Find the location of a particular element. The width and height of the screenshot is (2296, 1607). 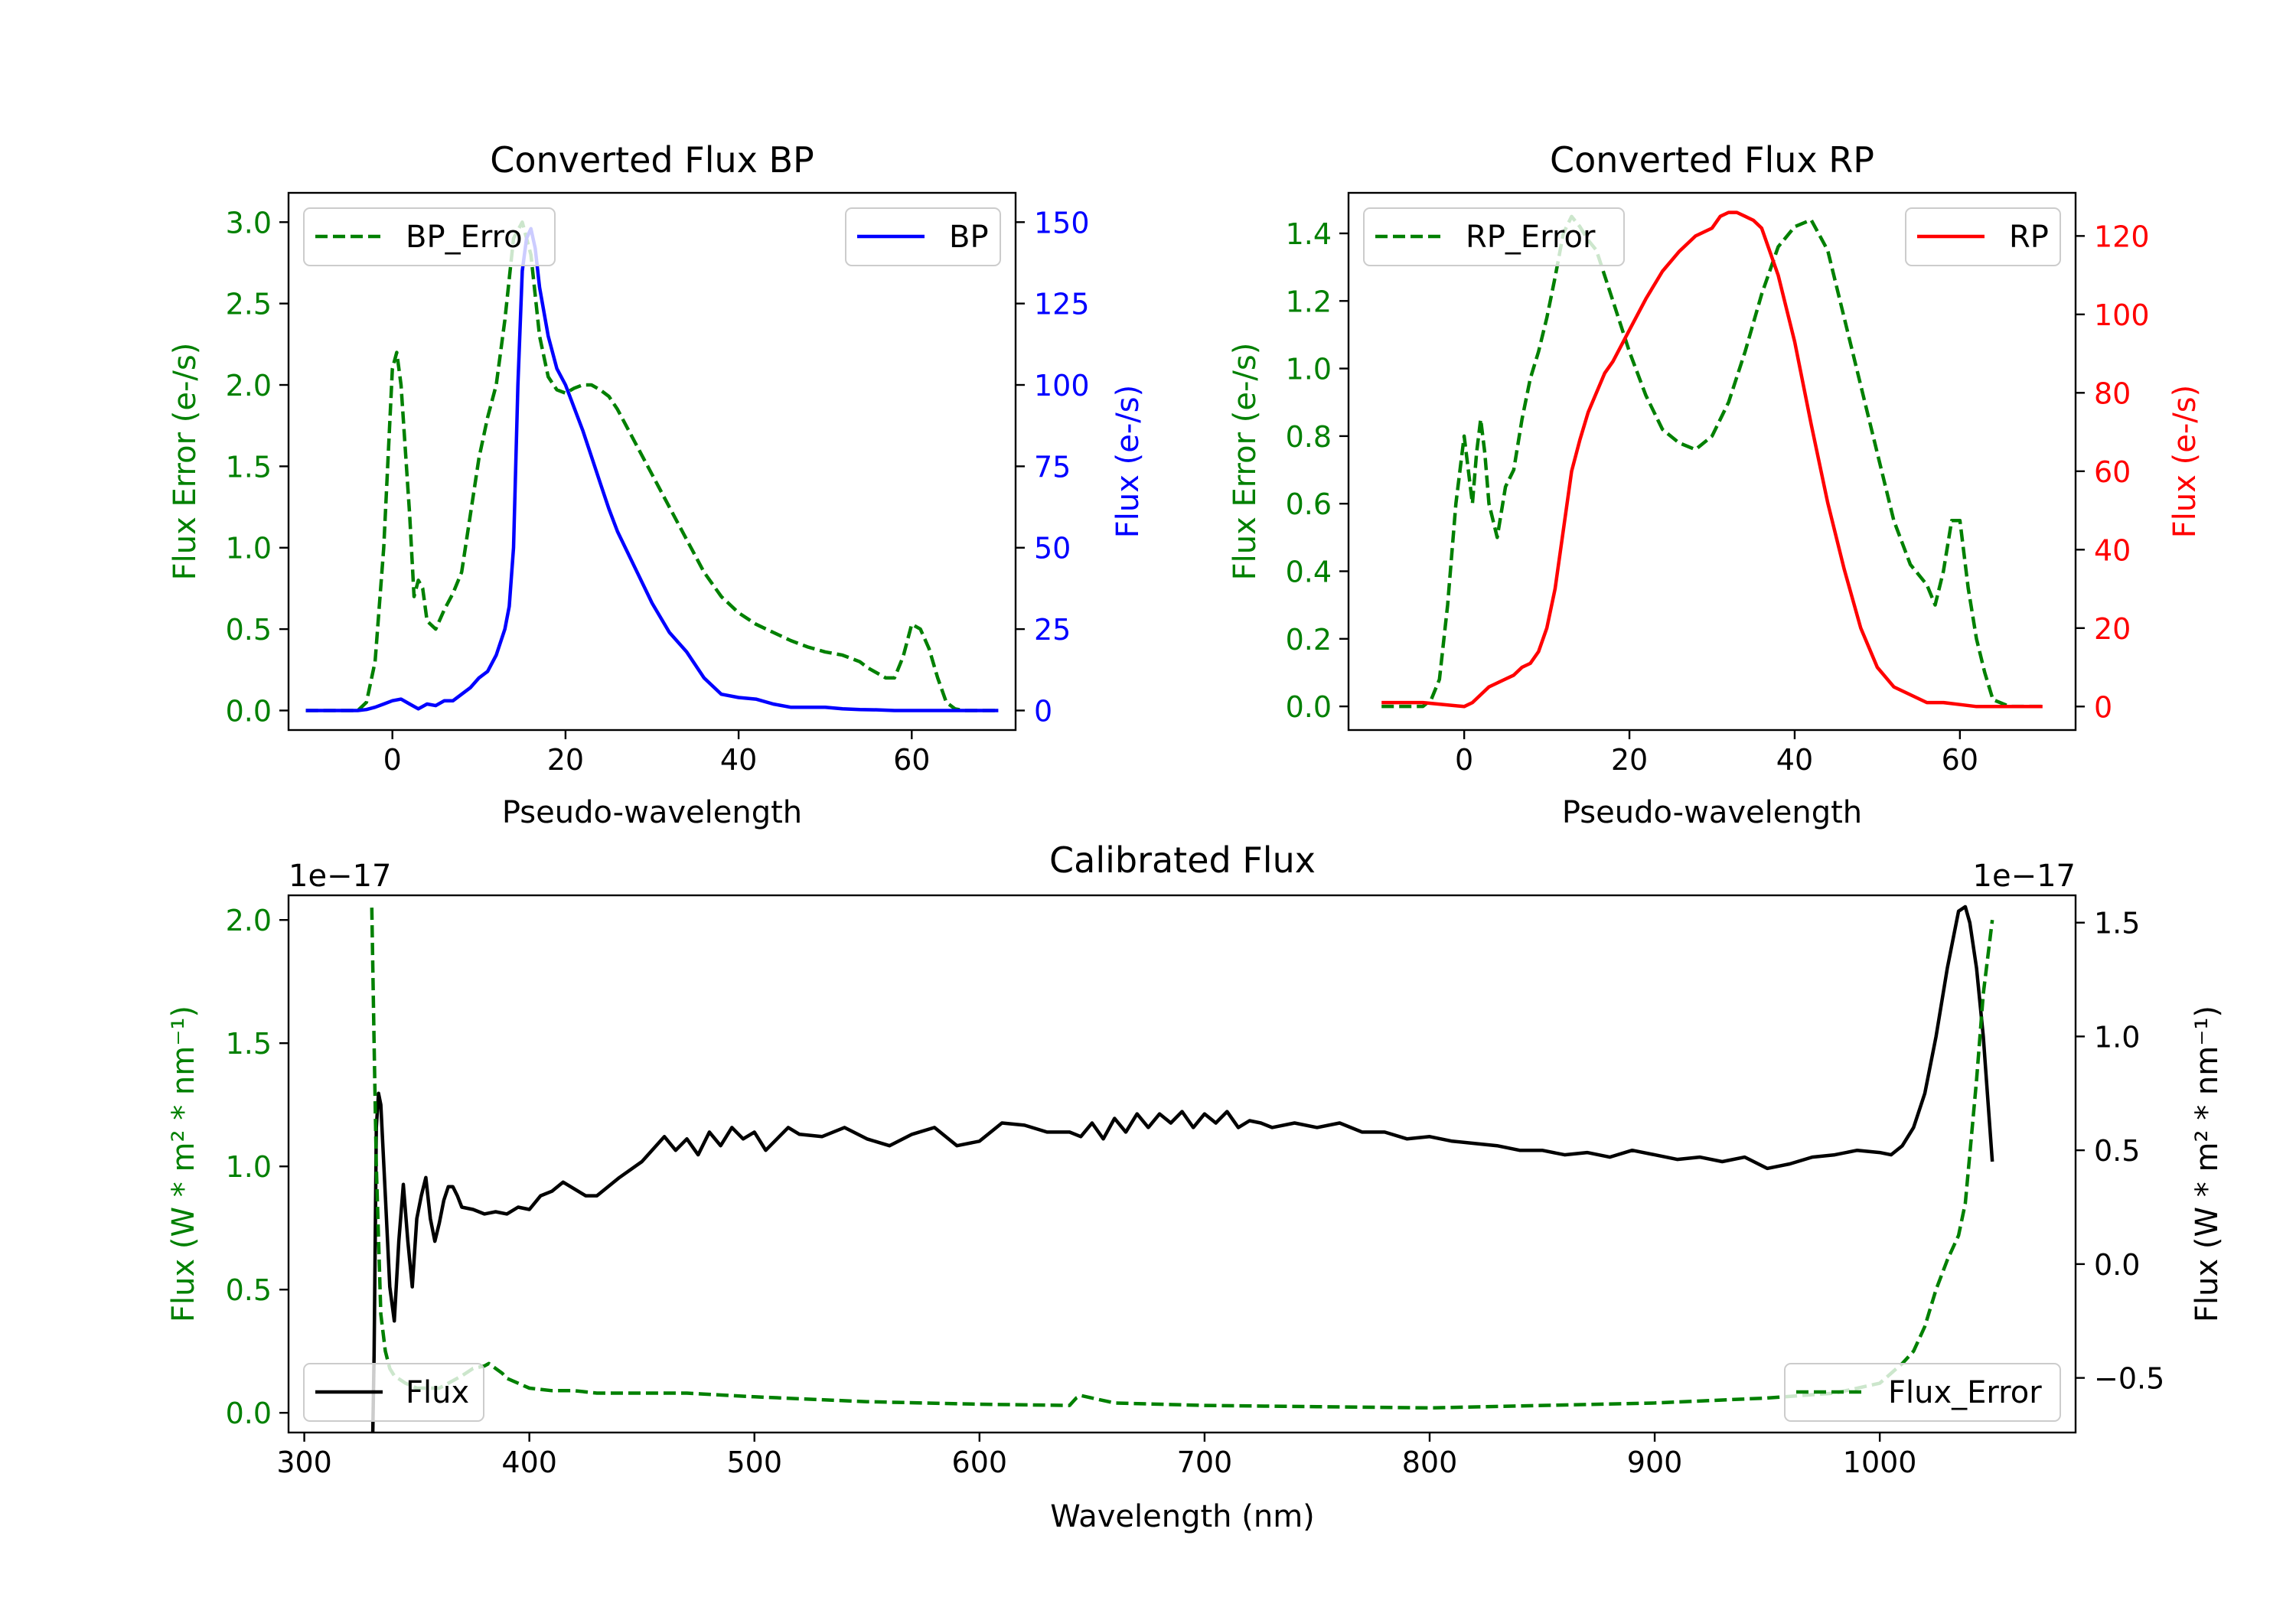

rp-legend-left: RP_Error is located at coordinates (1494, 237).